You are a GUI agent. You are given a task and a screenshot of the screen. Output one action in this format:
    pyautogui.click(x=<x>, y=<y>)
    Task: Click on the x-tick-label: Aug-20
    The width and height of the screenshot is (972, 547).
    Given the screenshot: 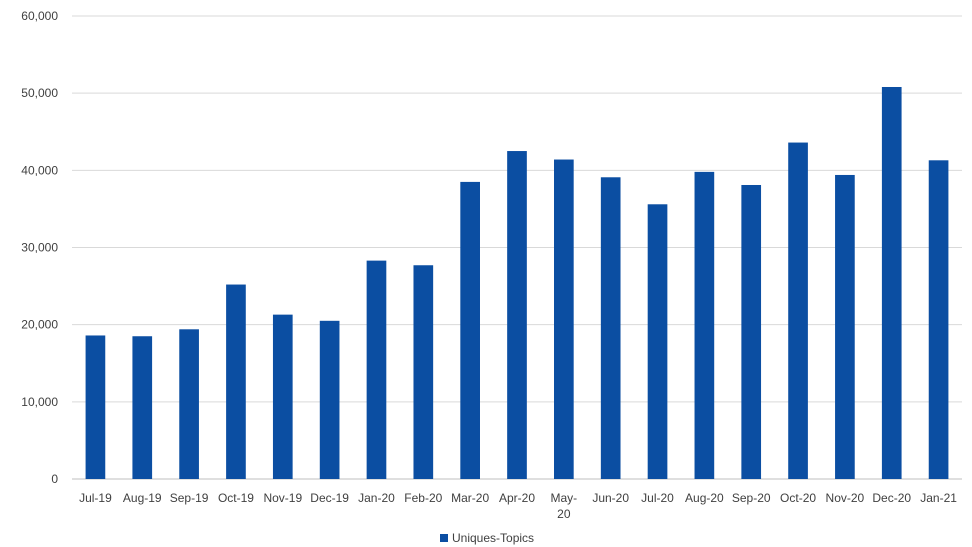 What is the action you would take?
    pyautogui.click(x=704, y=498)
    